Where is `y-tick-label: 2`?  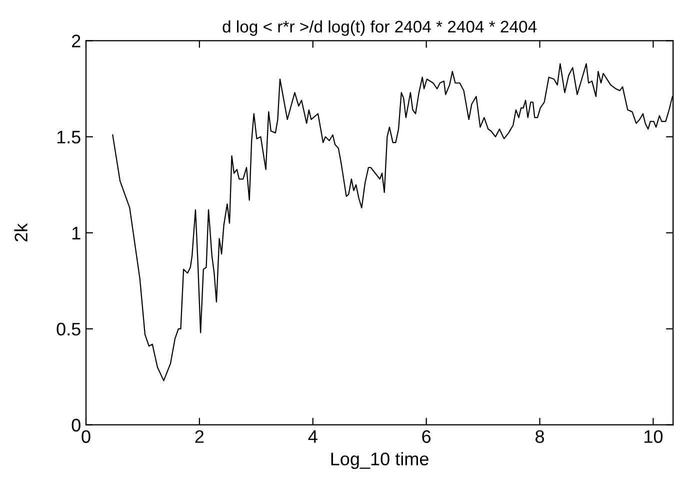 y-tick-label: 2 is located at coordinates (76, 41).